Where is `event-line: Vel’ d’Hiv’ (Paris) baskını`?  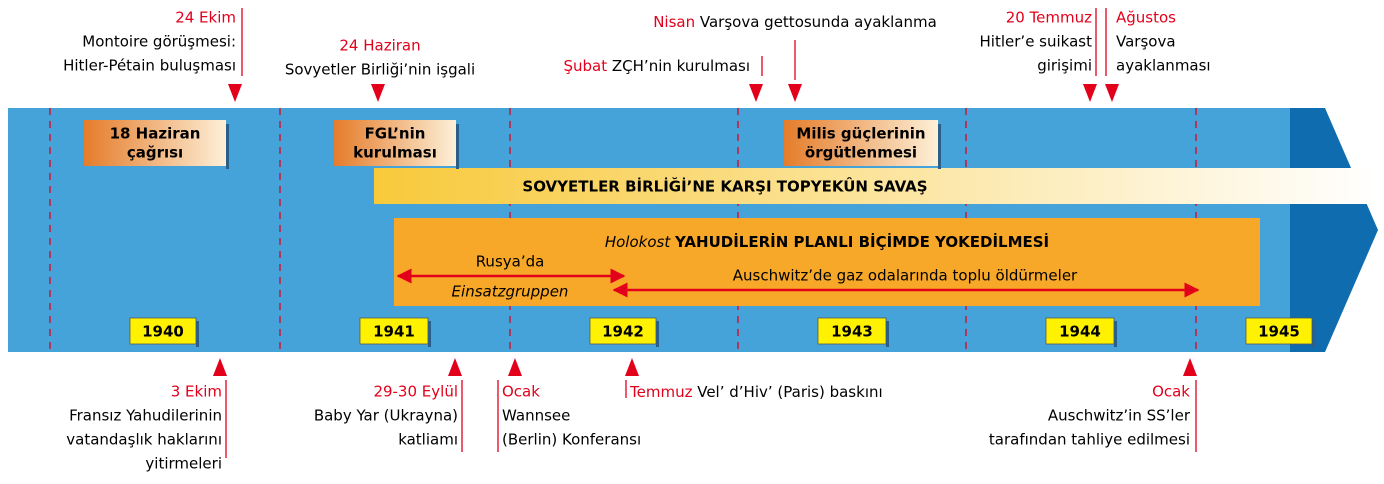 event-line: Vel’ d’Hiv’ (Paris) baskını is located at coordinates (789, 392).